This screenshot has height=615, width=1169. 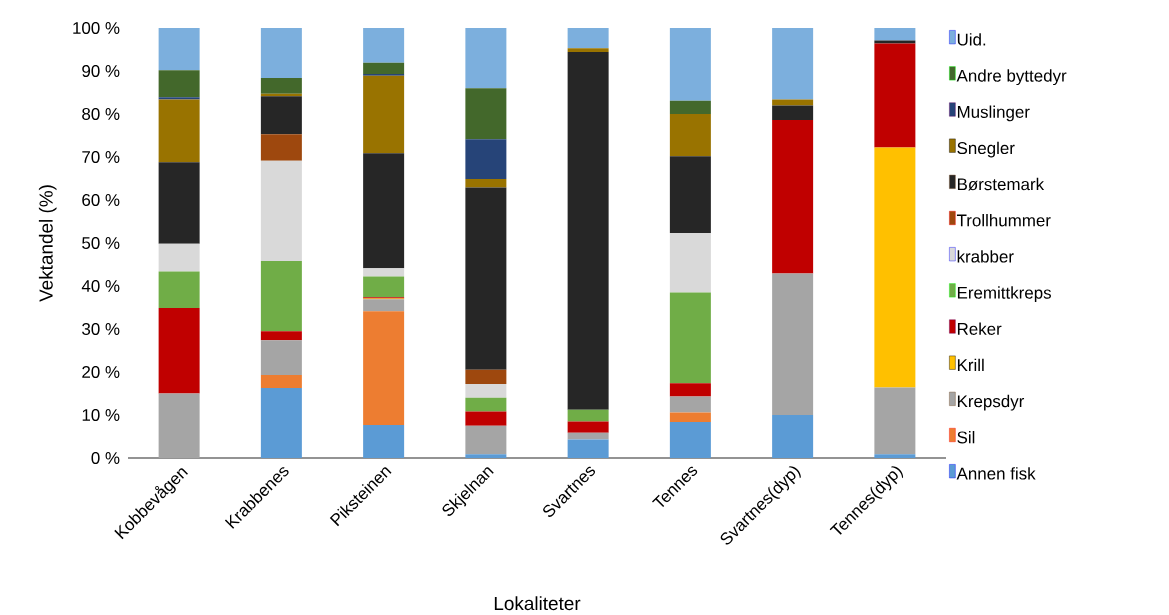 What do you see at coordinates (101, 415) in the screenshot?
I see `y-tick-label: 10 %` at bounding box center [101, 415].